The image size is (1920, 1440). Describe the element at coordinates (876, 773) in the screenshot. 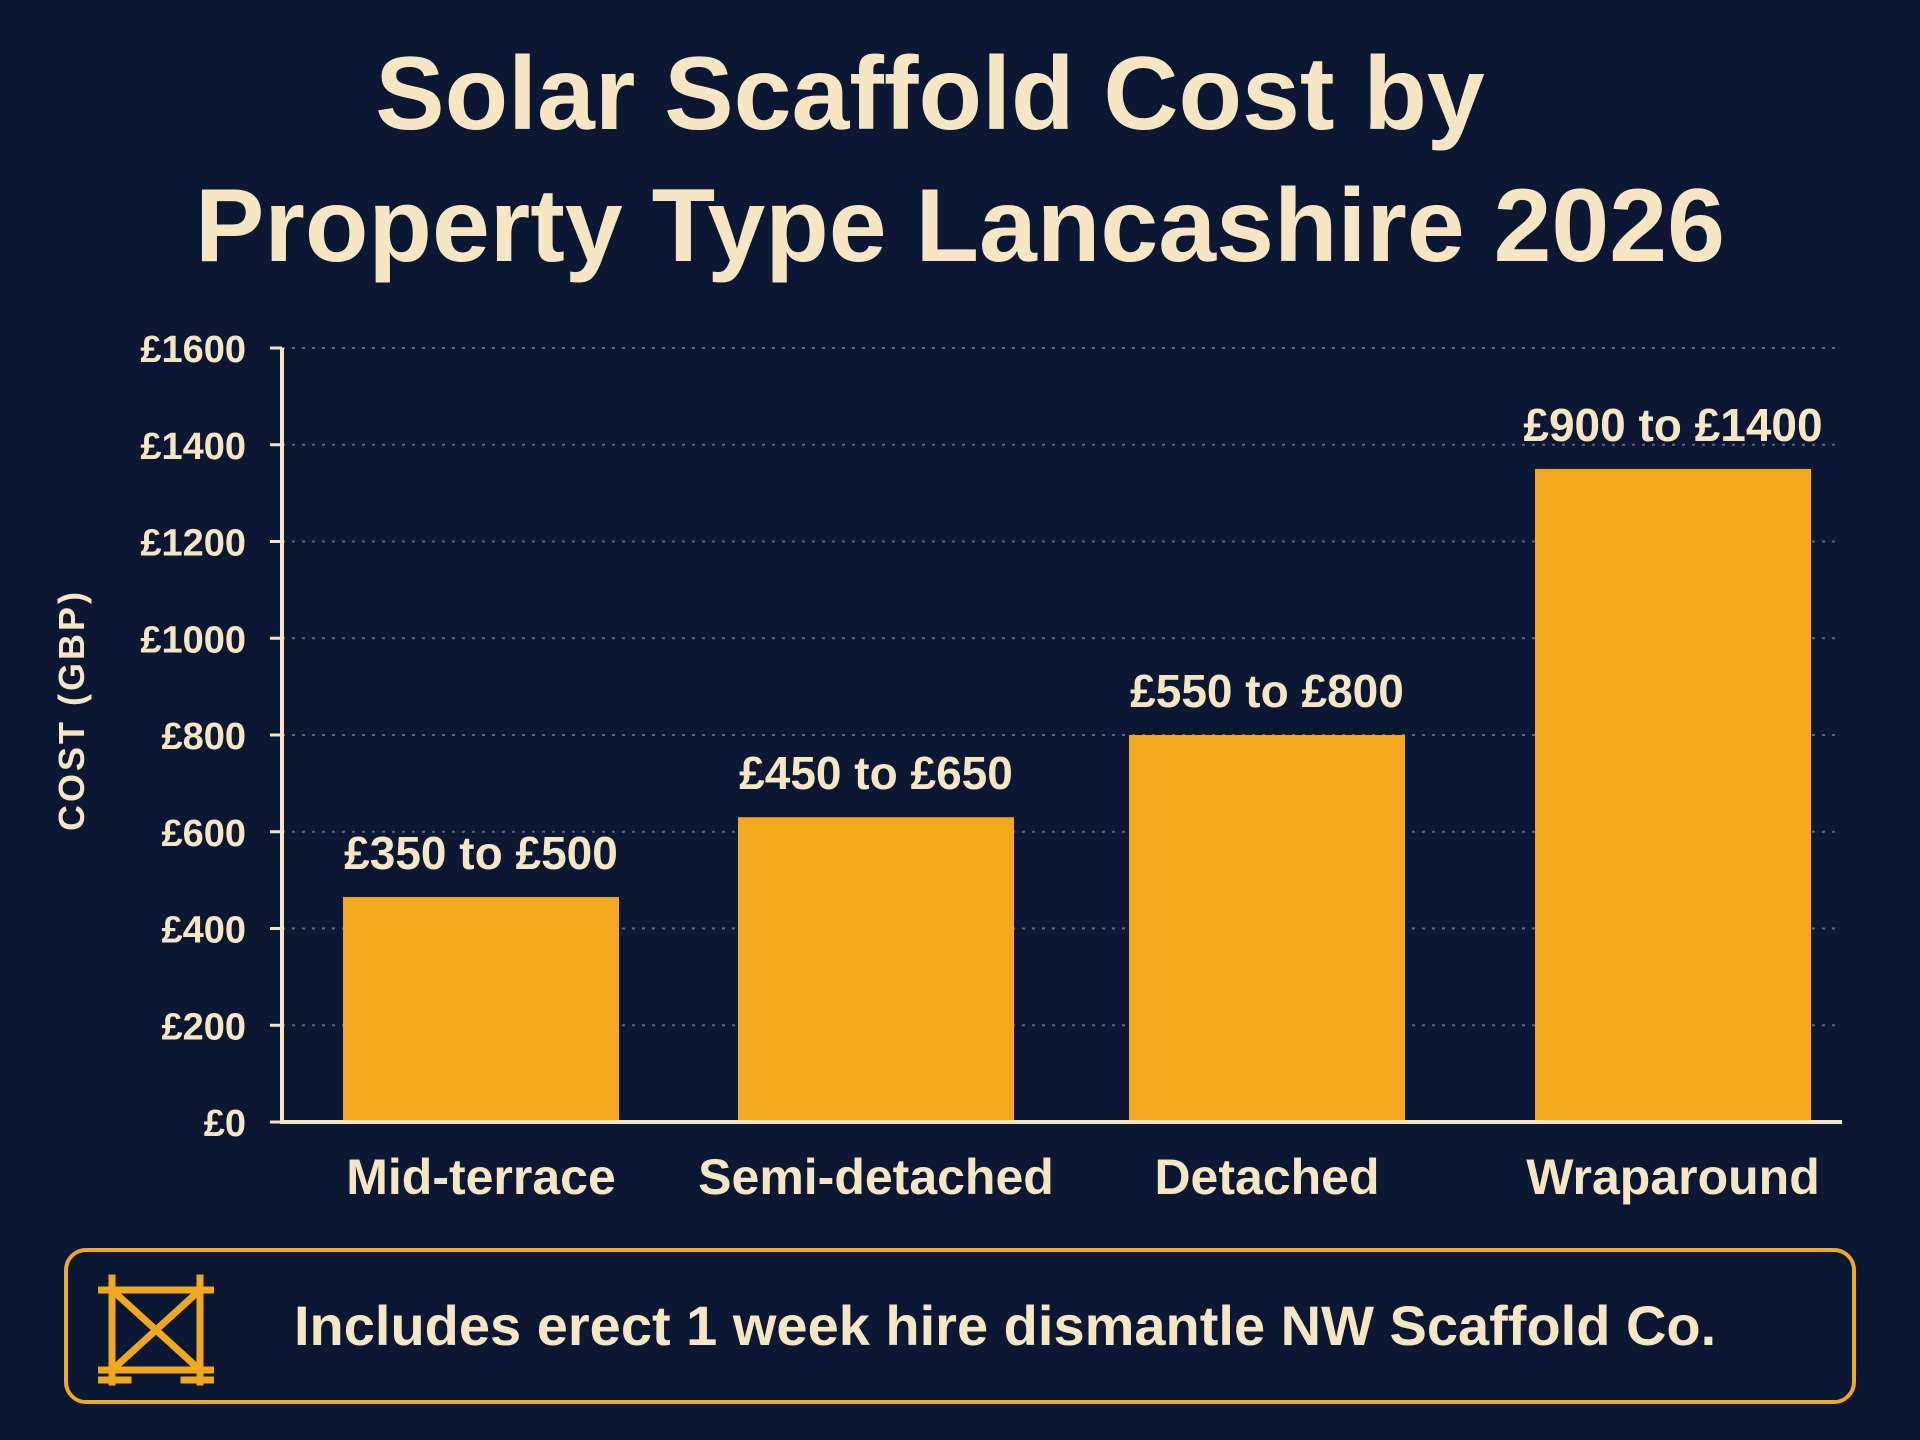

I see `data-label: £450 to £650` at that location.